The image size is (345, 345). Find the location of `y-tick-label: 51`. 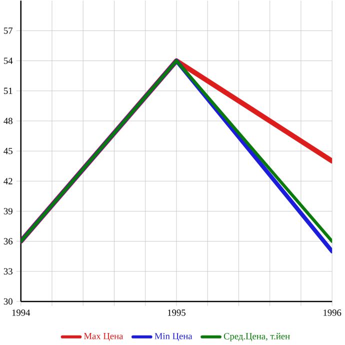

y-tick-label: 51 is located at coordinates (8, 91).